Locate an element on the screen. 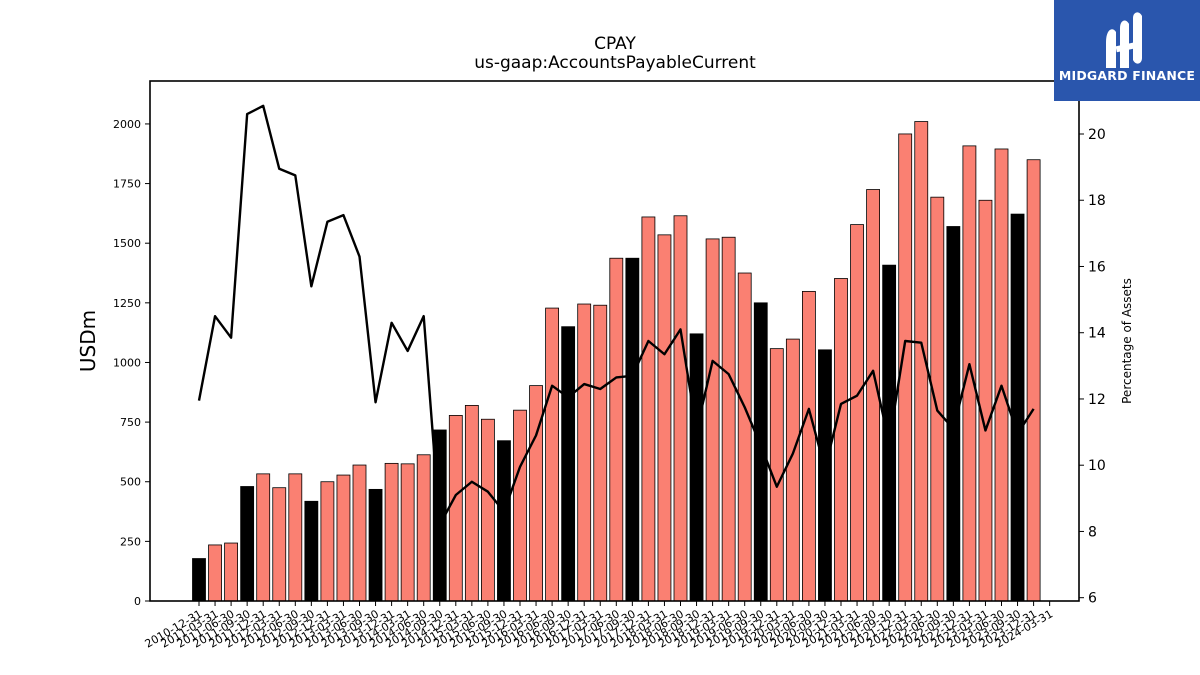  y-tick-label-left: 250 is located at coordinates (130, 541).